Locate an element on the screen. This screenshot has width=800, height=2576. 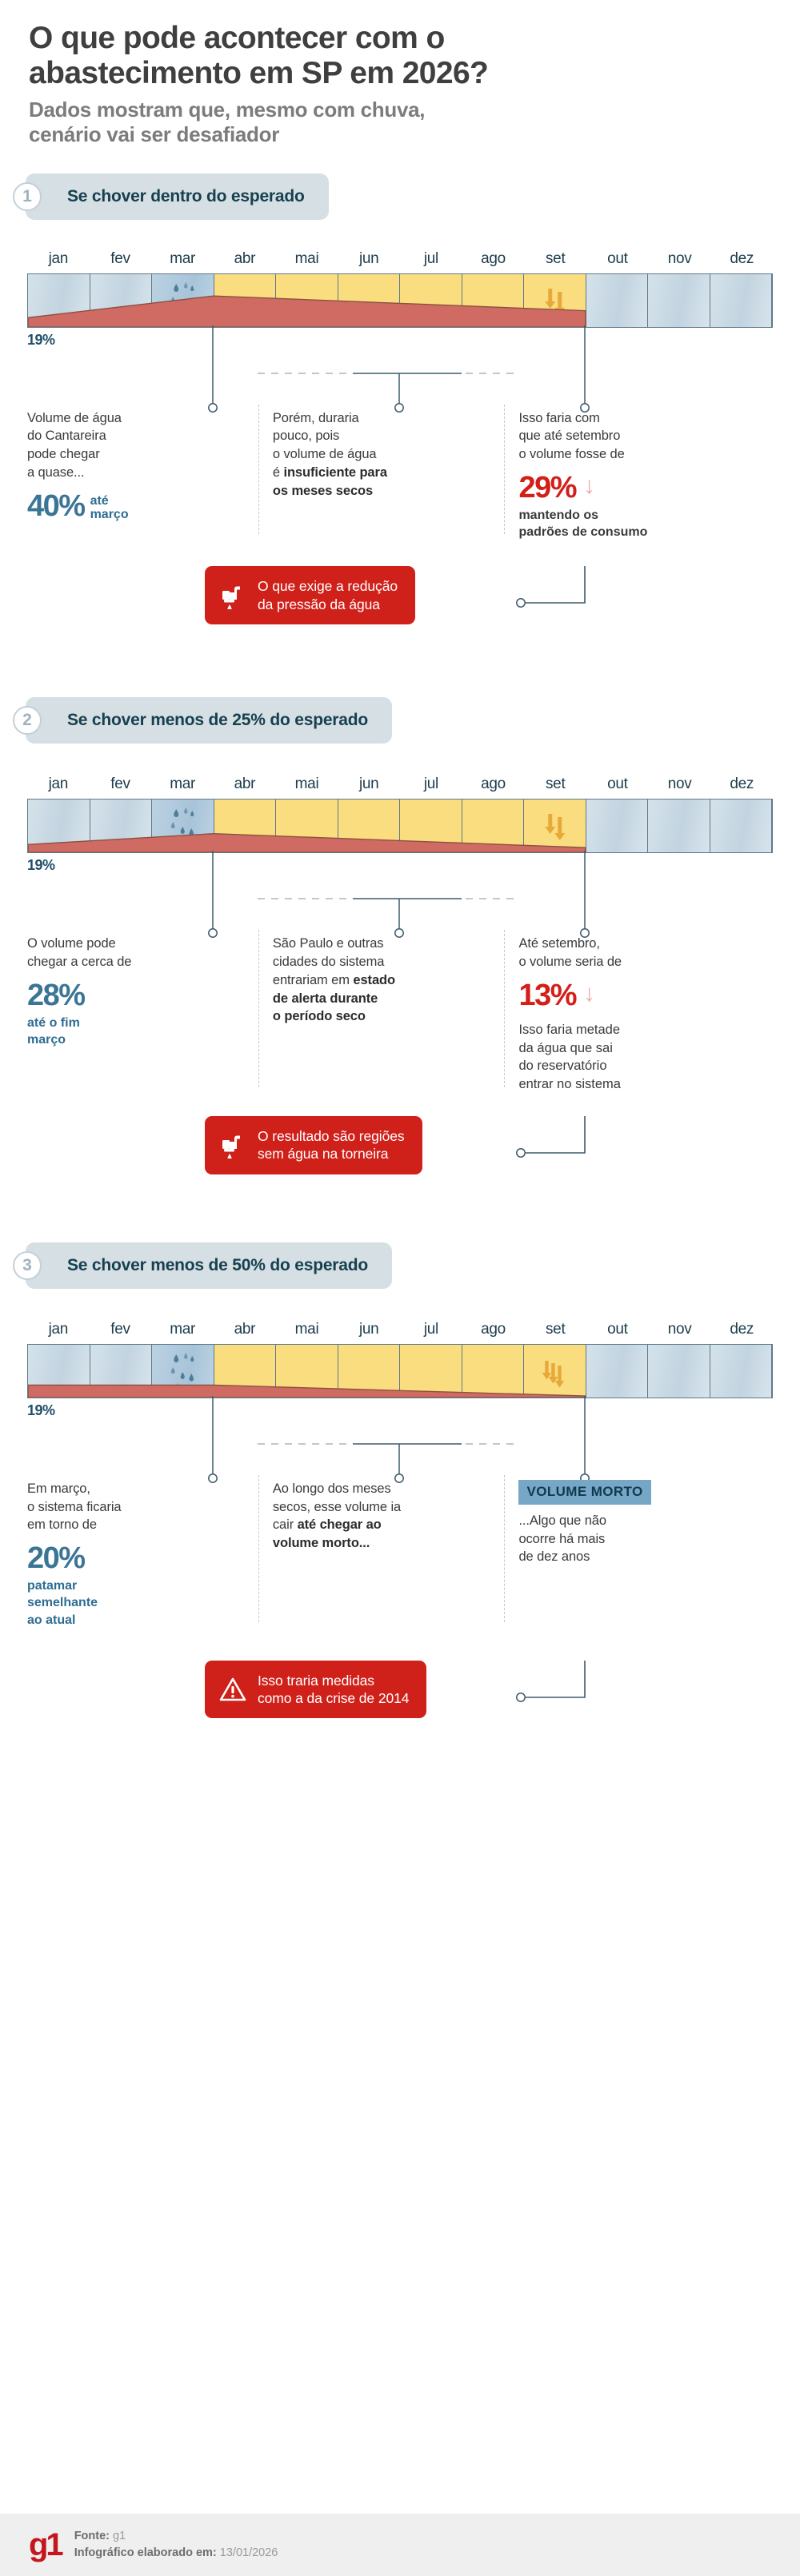
faucet-icon is located at coordinates (232, 595).